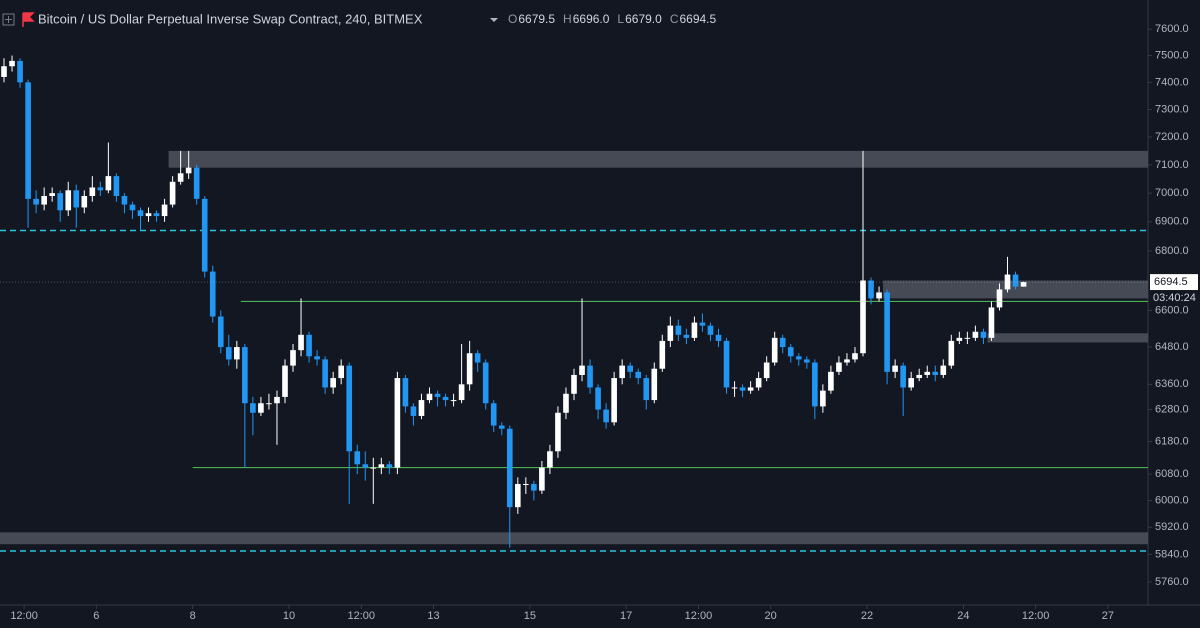 This screenshot has height=628, width=1200. What do you see at coordinates (1172, 251) in the screenshot?
I see `y-tick-label: 6800.0` at bounding box center [1172, 251].